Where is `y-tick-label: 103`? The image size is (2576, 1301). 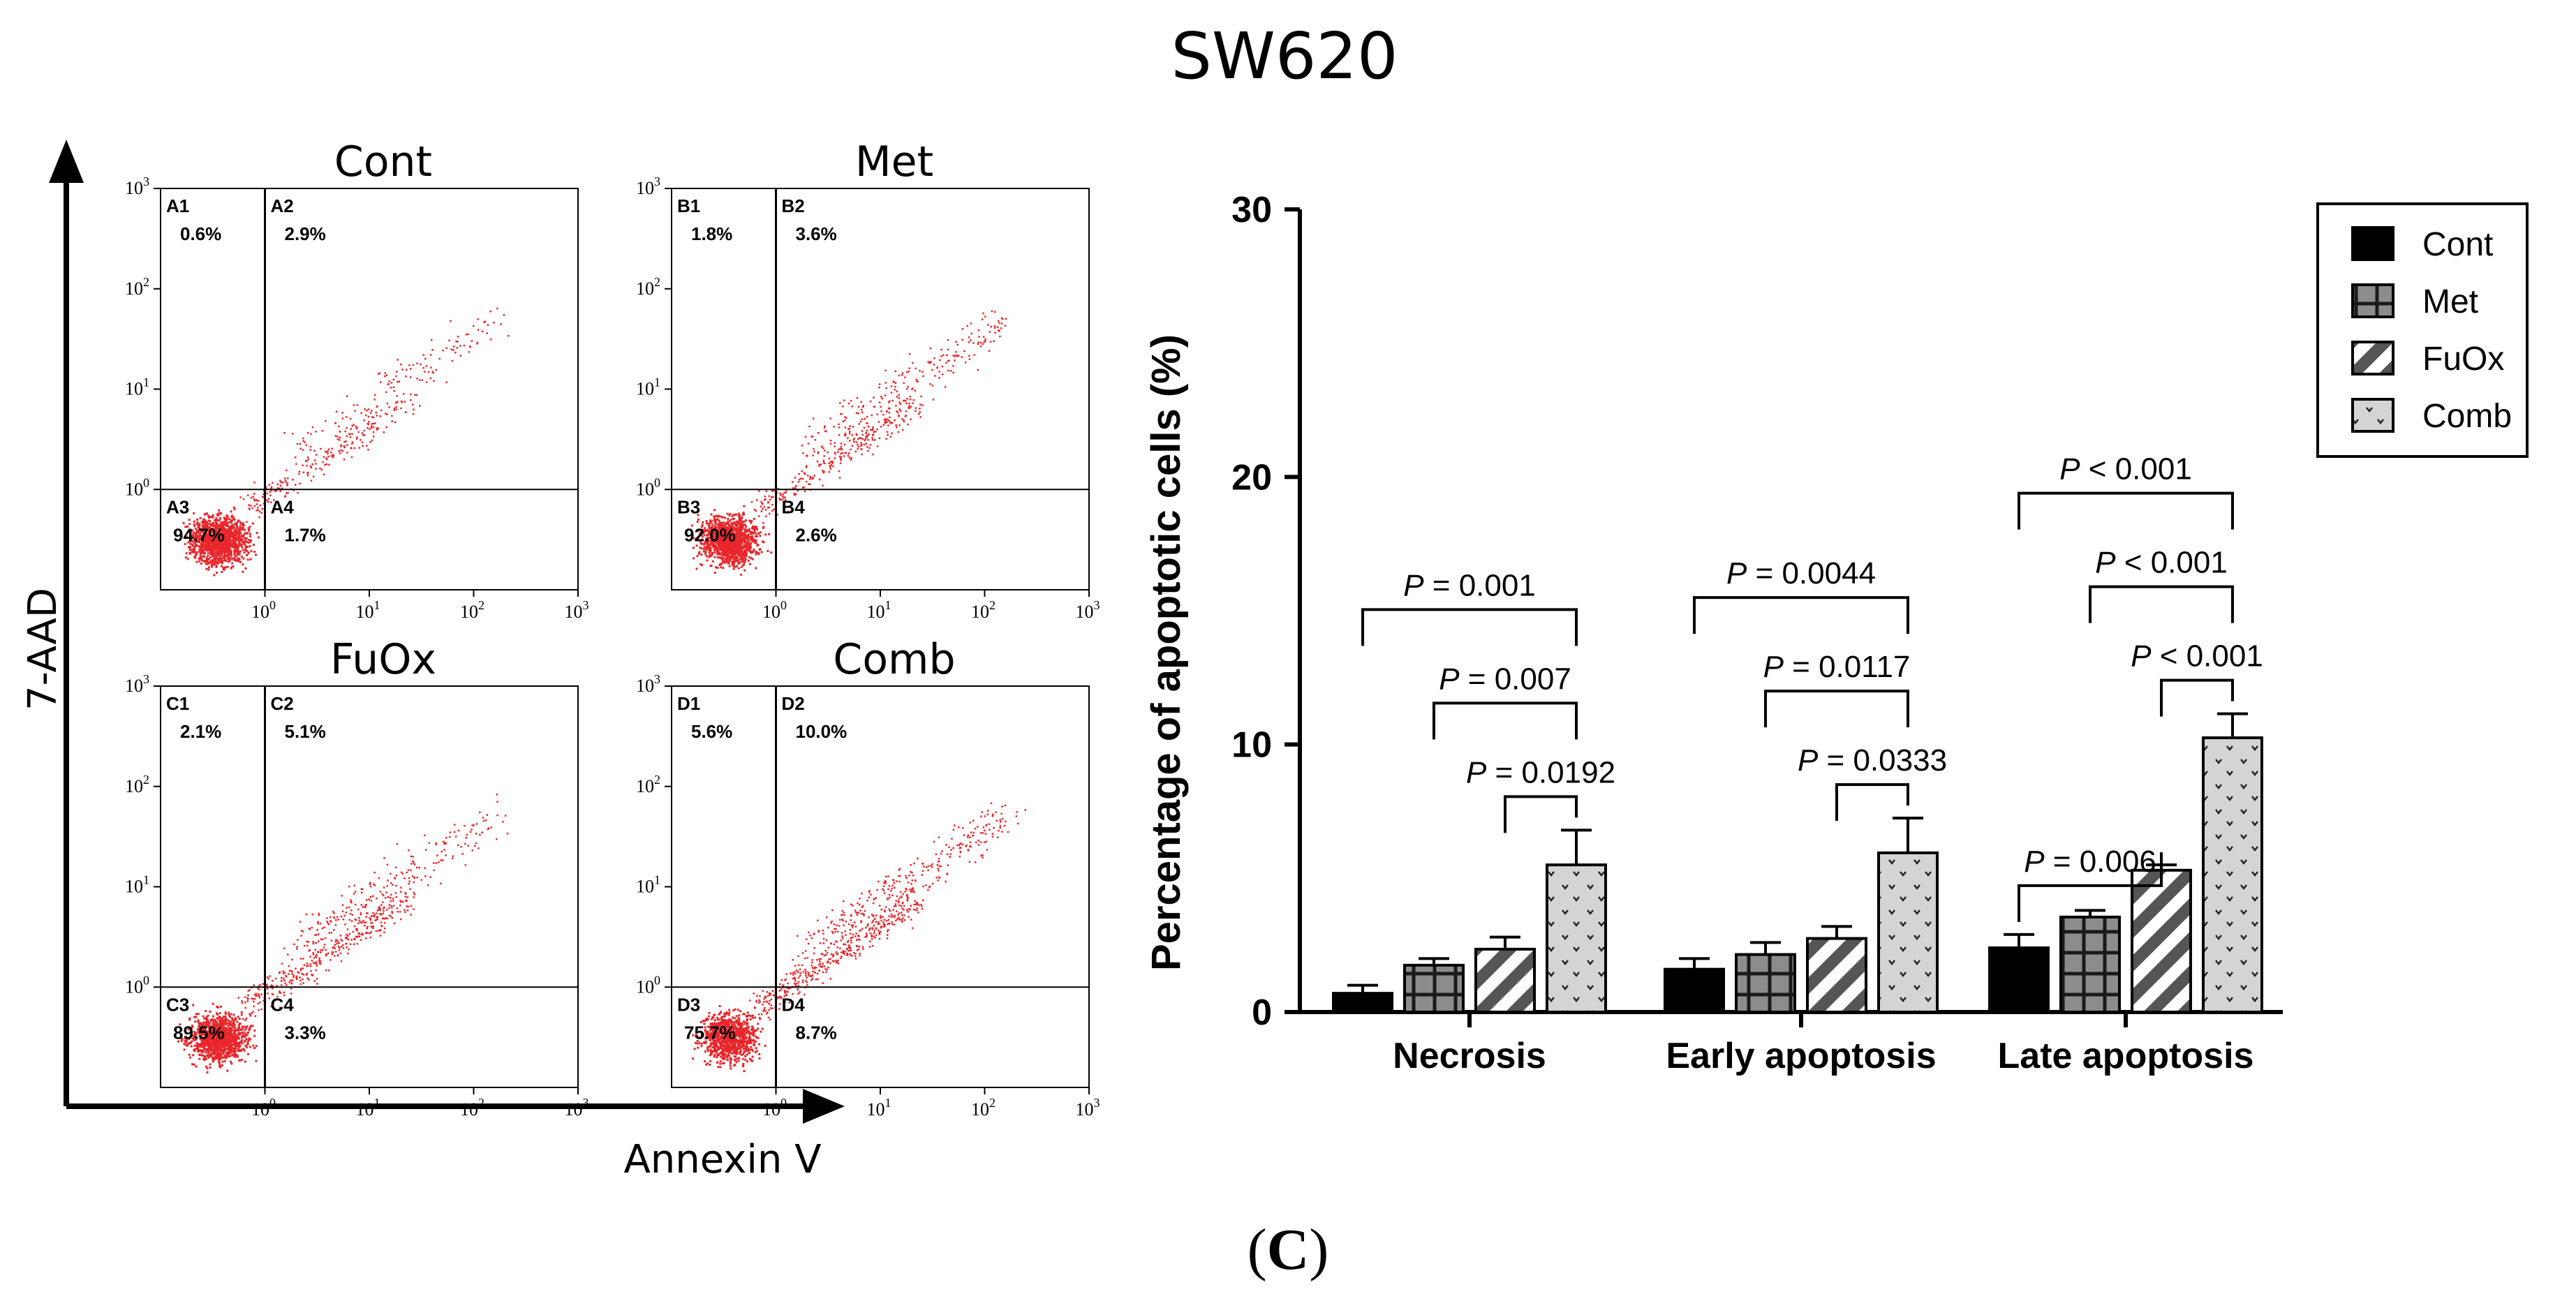
y-tick-label: 103 is located at coordinates (137, 186).